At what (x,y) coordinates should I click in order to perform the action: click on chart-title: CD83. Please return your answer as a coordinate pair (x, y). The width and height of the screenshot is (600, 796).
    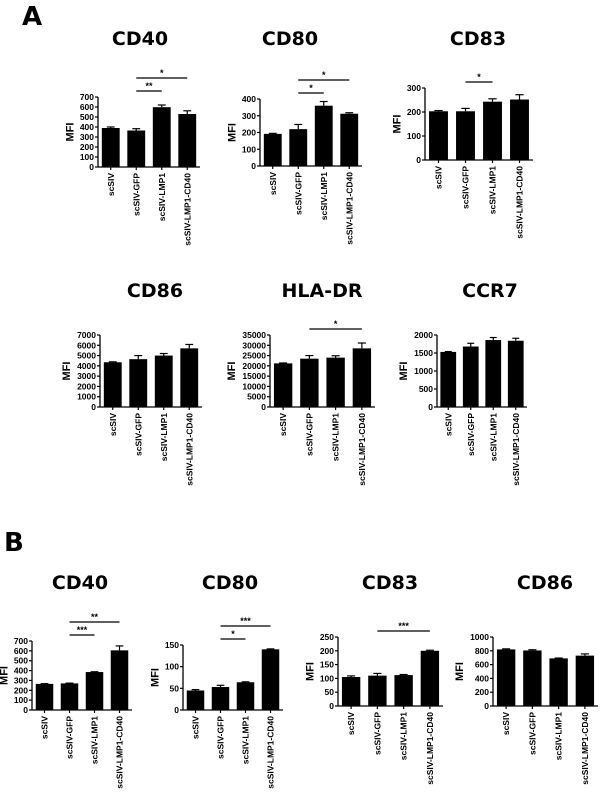
    Looking at the image, I should click on (390, 583).